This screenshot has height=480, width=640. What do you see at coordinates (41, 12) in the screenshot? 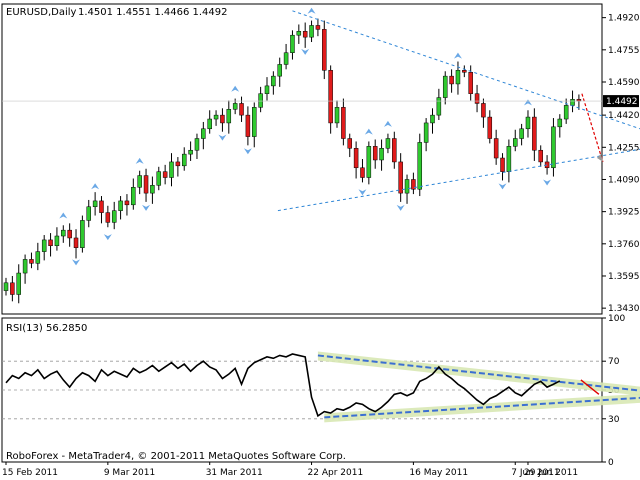
I see `symbol-header: EURUSD,Daily` at bounding box center [41, 12].